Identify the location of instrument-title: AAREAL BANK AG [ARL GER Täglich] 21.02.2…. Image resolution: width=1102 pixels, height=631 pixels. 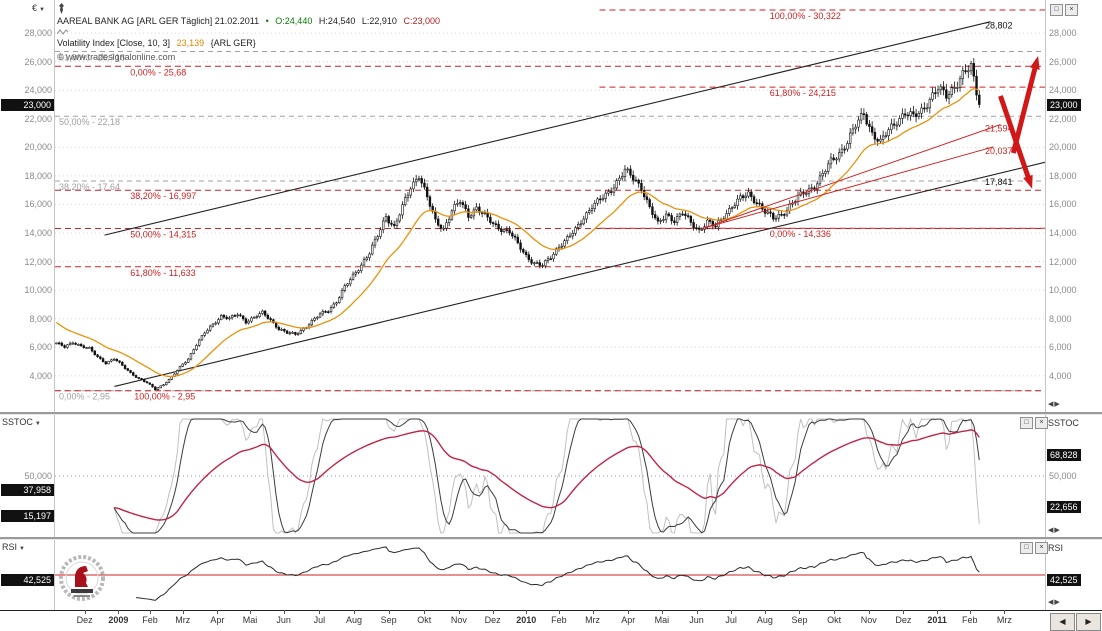
(158, 21).